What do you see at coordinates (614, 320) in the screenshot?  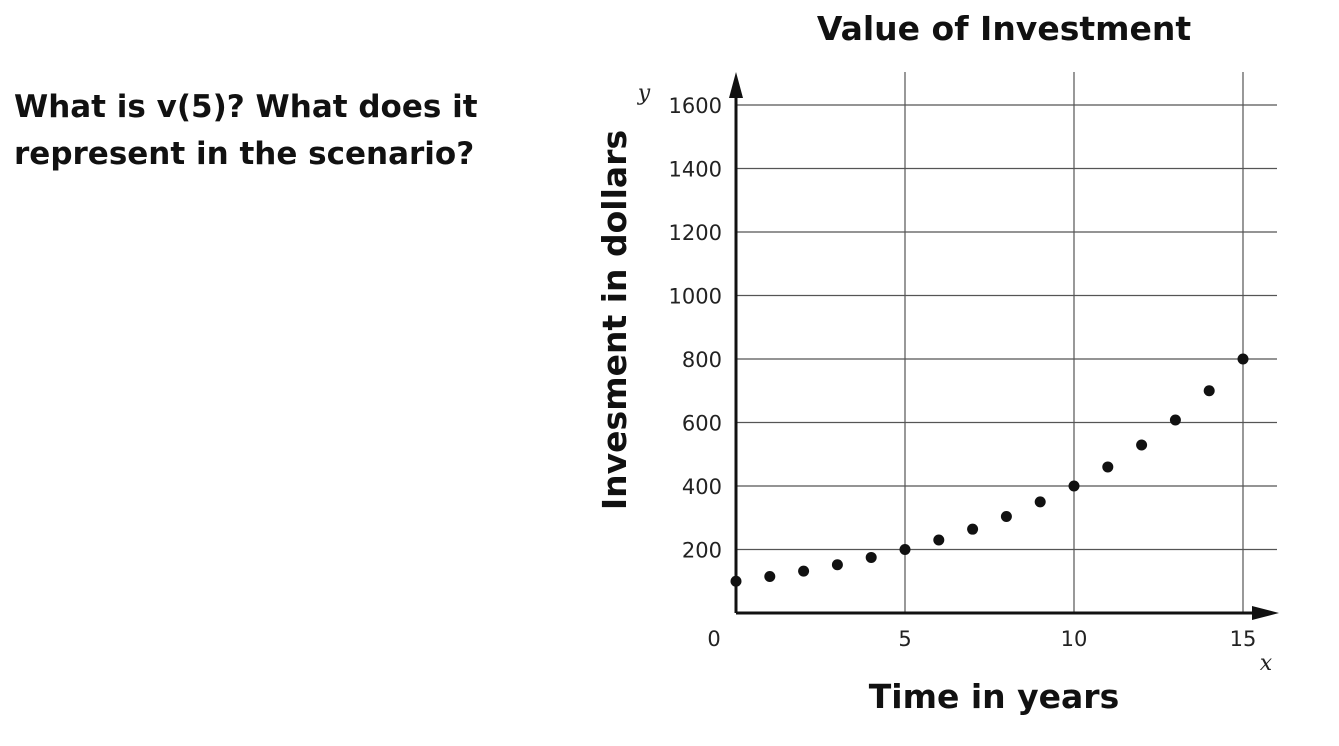 I see `y-axis-title: Invesment in dollars` at bounding box center [614, 320].